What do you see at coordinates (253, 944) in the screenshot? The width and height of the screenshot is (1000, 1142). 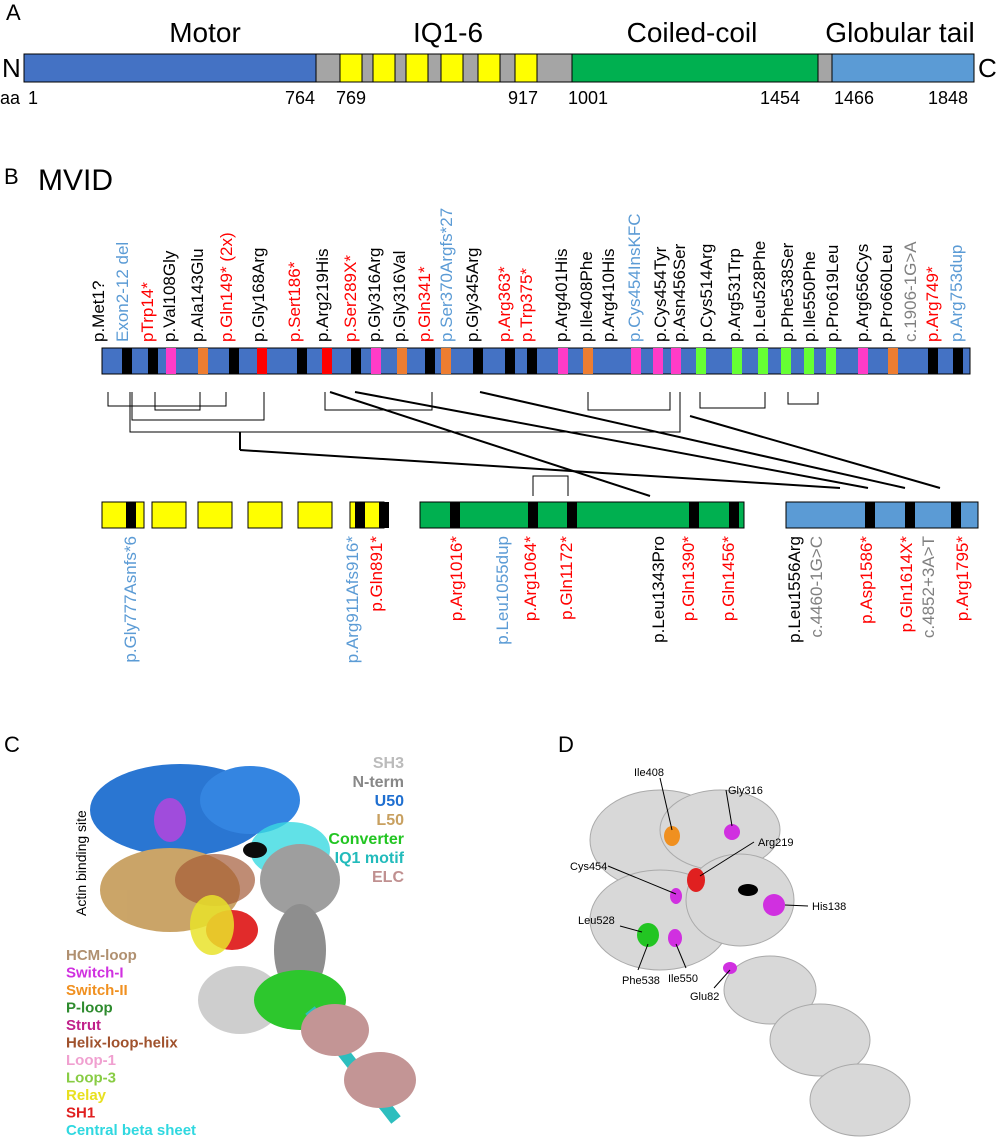 I see `myosin-structure-c` at bounding box center [253, 944].